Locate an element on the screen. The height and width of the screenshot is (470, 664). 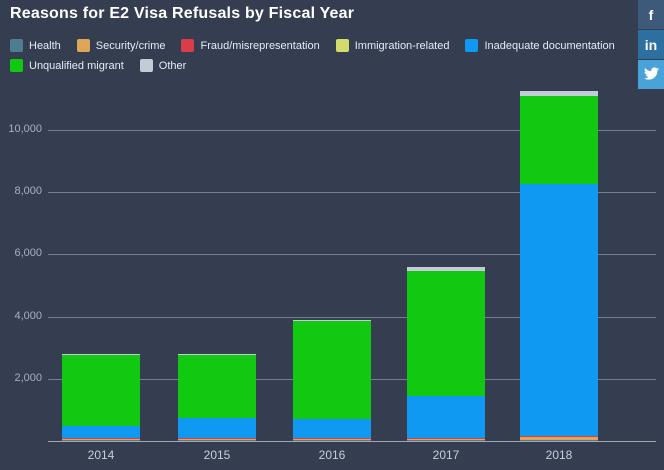
legend-item-inadequate-documentation: Inadequate documentation is located at coordinates (540, 45).